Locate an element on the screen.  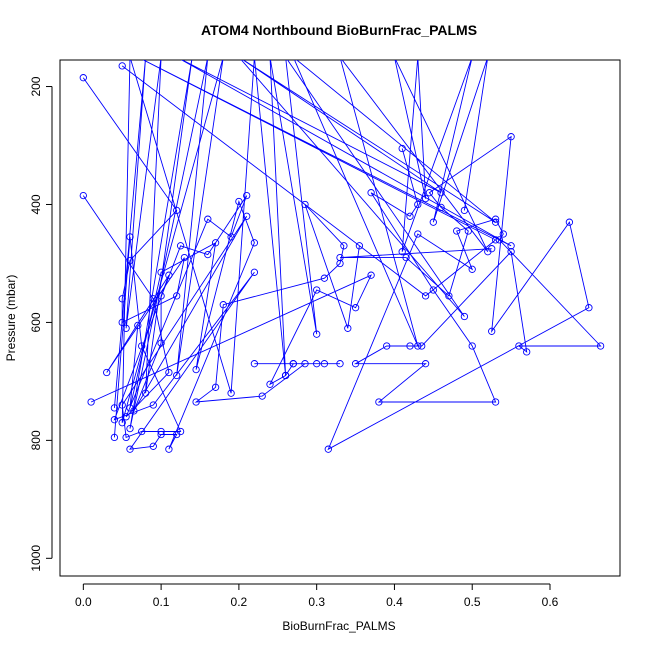
x-axis: 0.0 0.1 0.2 0.3 0.4 0.5 0.6 is located at coordinates (317, 596).